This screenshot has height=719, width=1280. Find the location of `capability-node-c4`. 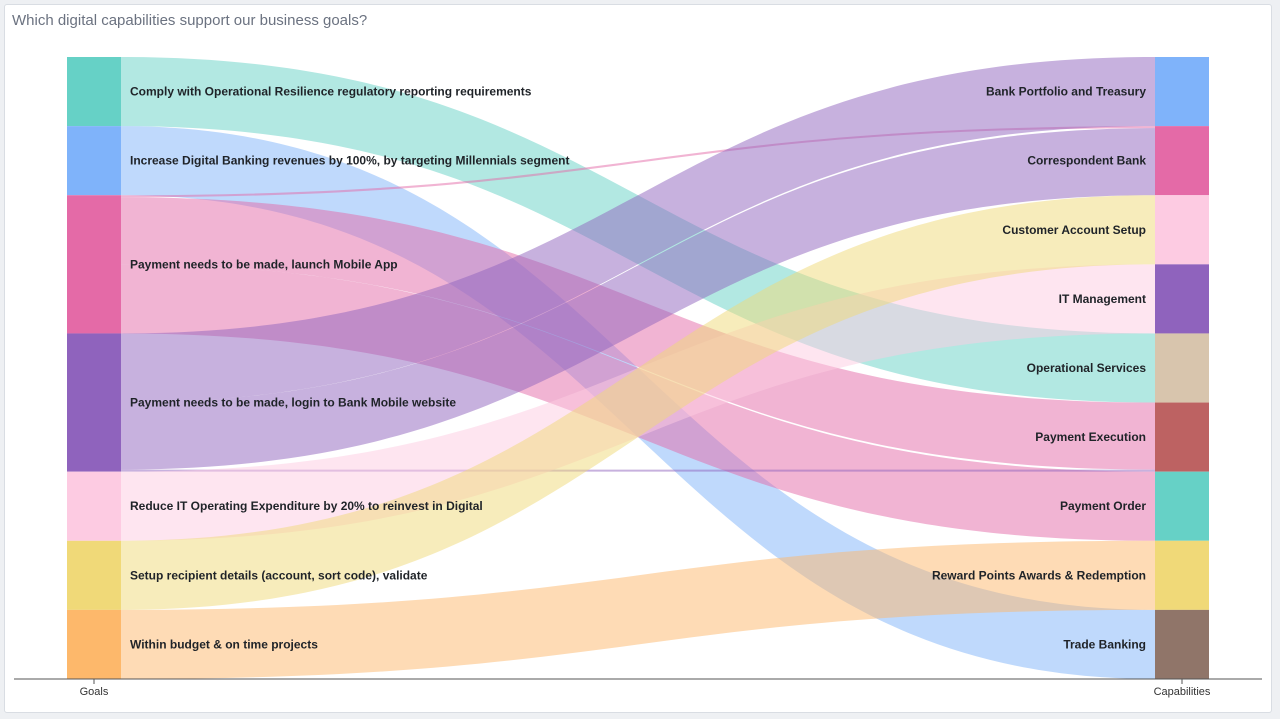

capability-node-c4 is located at coordinates (1182, 299).